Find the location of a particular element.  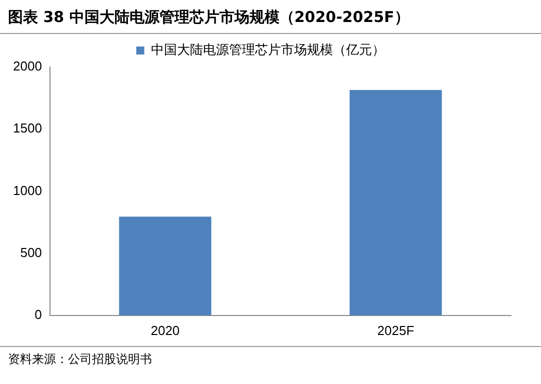

y-tick-label: 2000 is located at coordinates (27, 66).